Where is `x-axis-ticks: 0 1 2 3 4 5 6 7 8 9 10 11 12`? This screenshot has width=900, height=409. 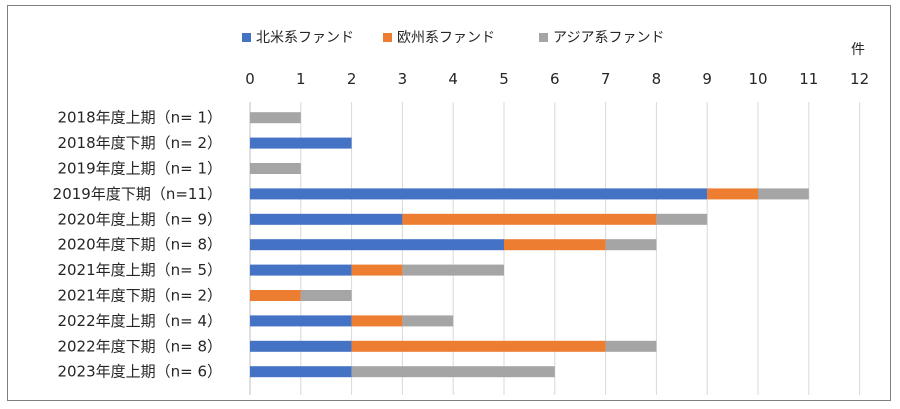
x-axis-ticks: 0 1 2 3 4 5 6 7 8 9 10 11 12 is located at coordinates (557, 79).